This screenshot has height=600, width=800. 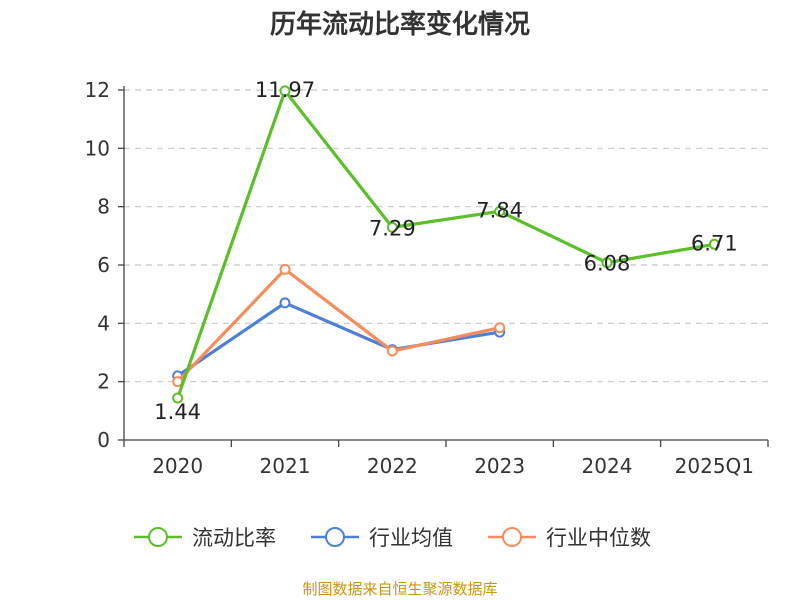 I want to click on legend-label: 行业中位数, so click(x=598, y=538).